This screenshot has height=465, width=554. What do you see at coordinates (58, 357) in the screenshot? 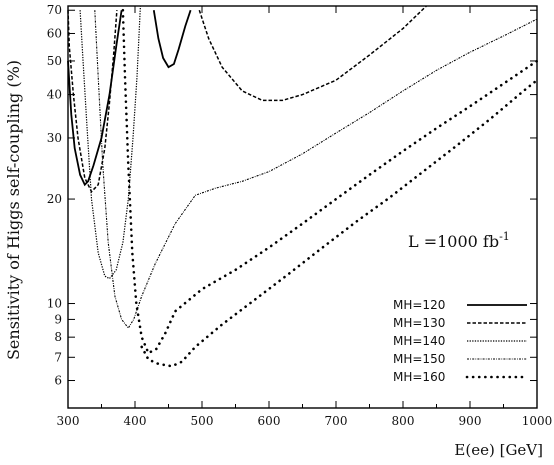
I see `y-tick-label: 7` at bounding box center [58, 357].